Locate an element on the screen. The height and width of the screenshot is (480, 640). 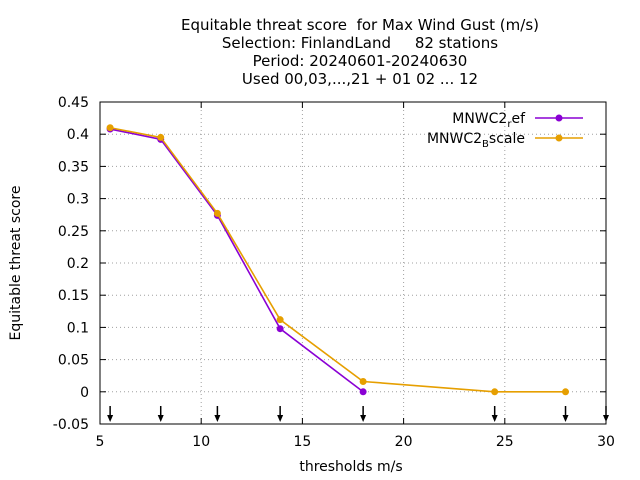
x-tick-label-2: 15 is located at coordinates (302, 442).